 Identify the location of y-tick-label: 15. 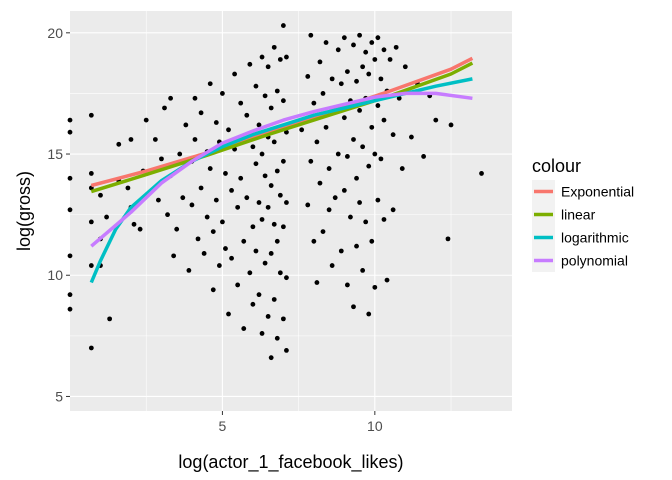
(55, 154).